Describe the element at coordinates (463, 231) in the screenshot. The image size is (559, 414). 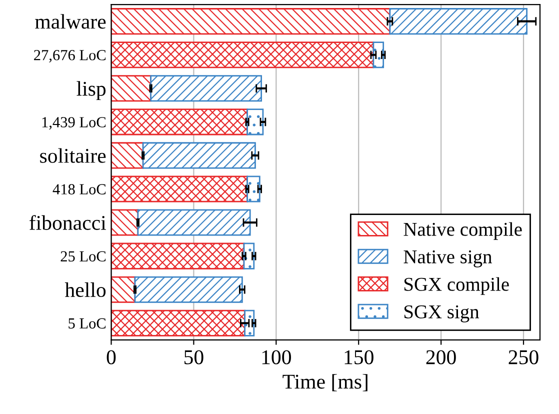
I see `legend-label: Native compile` at that location.